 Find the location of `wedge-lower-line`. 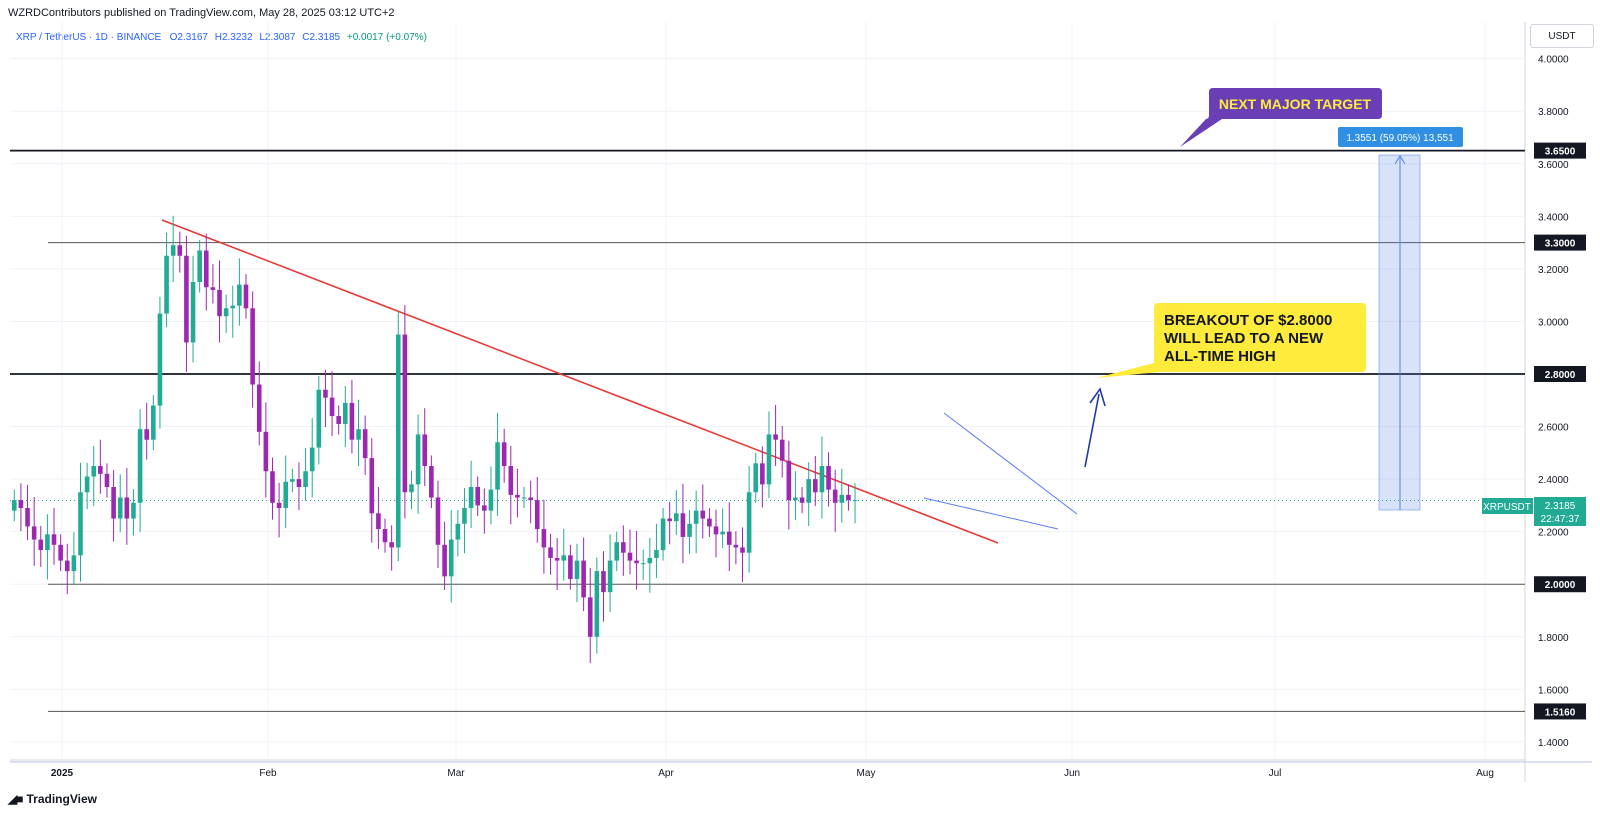

wedge-lower-line is located at coordinates (991, 513).